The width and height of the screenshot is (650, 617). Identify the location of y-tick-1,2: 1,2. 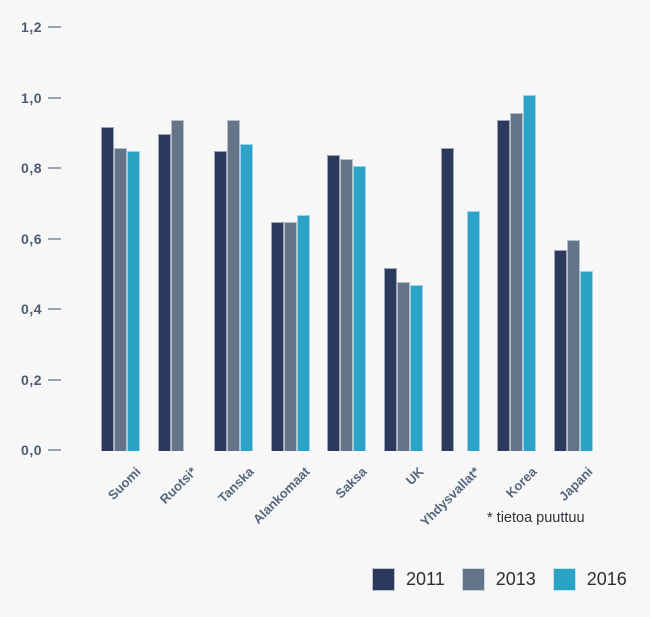
(32, 28).